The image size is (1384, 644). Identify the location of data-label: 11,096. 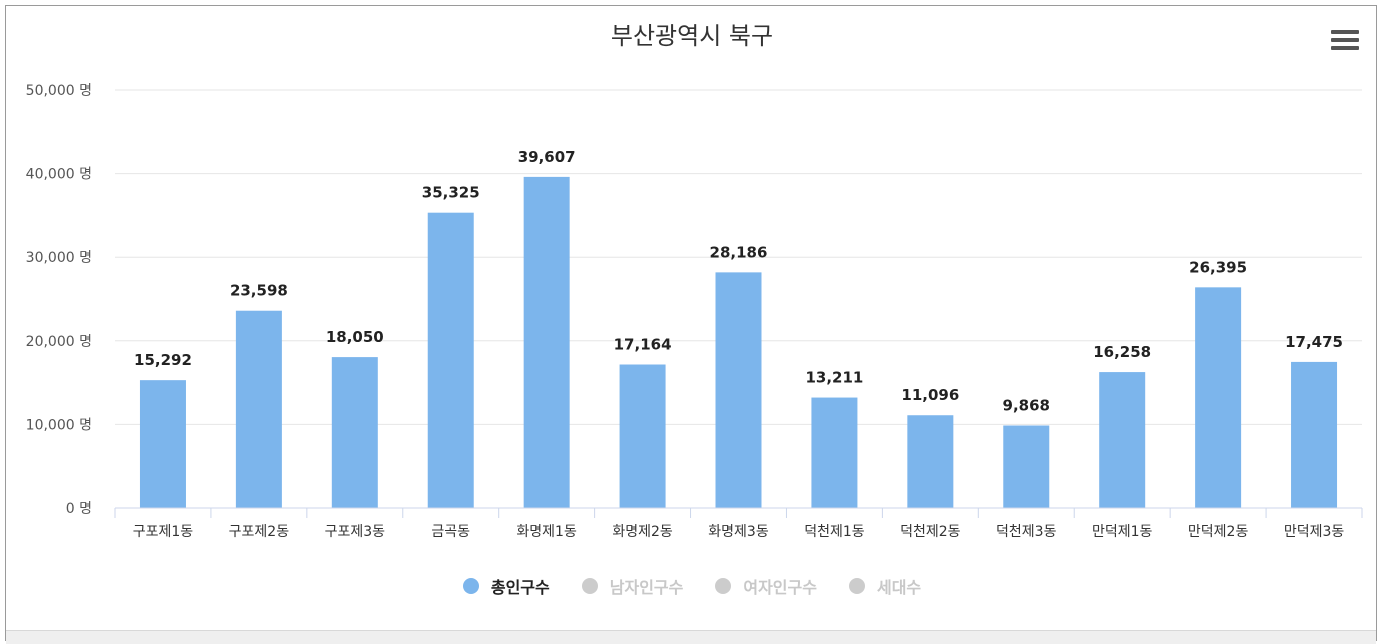
(930, 395).